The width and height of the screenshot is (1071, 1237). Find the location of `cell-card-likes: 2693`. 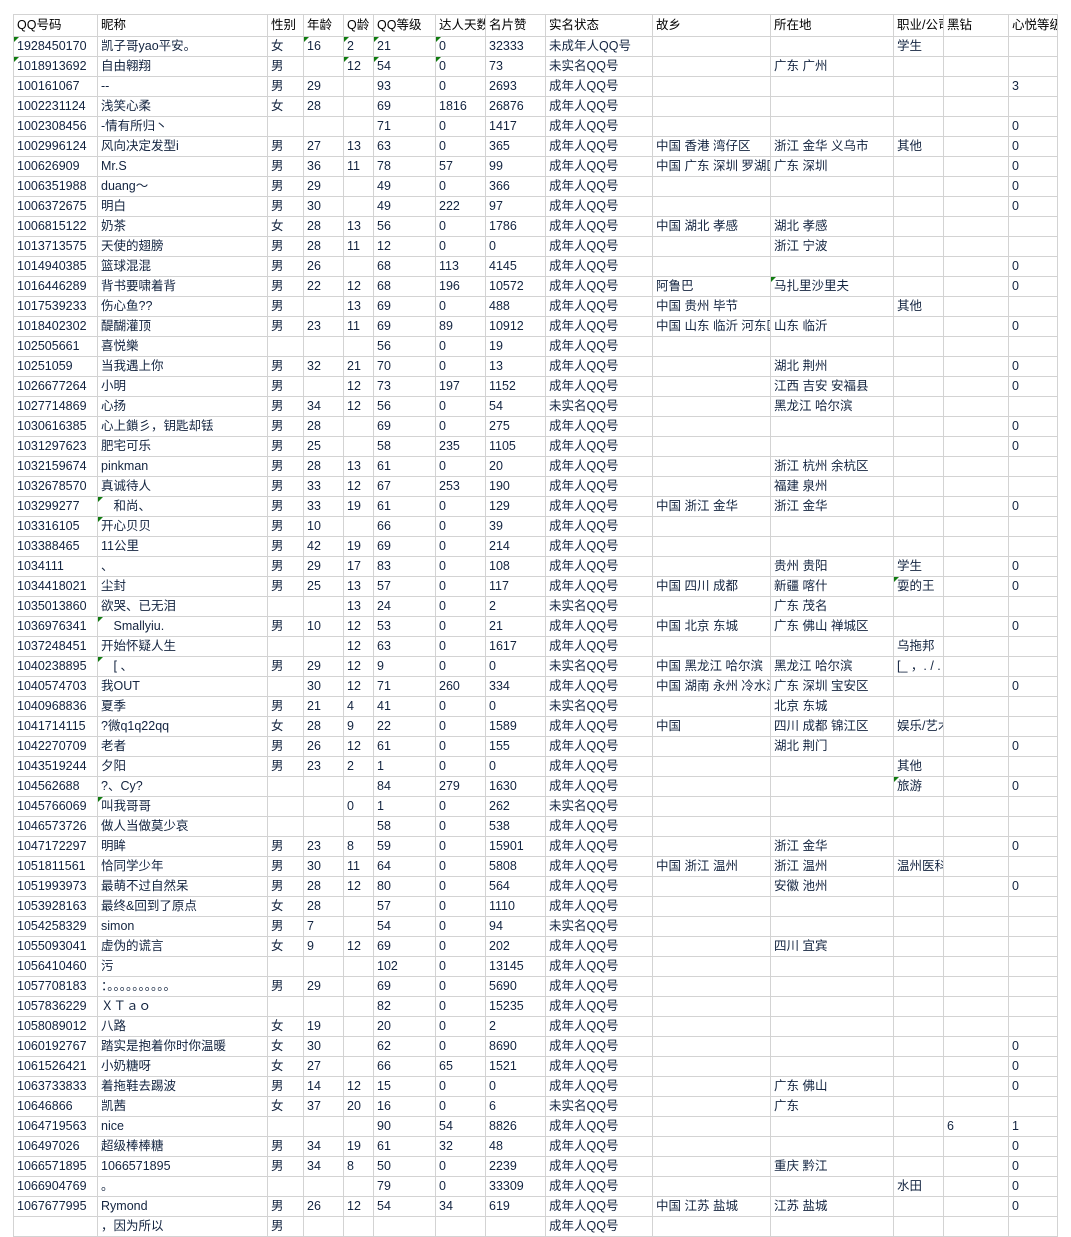

cell-card-likes: 2693 is located at coordinates (515, 86).